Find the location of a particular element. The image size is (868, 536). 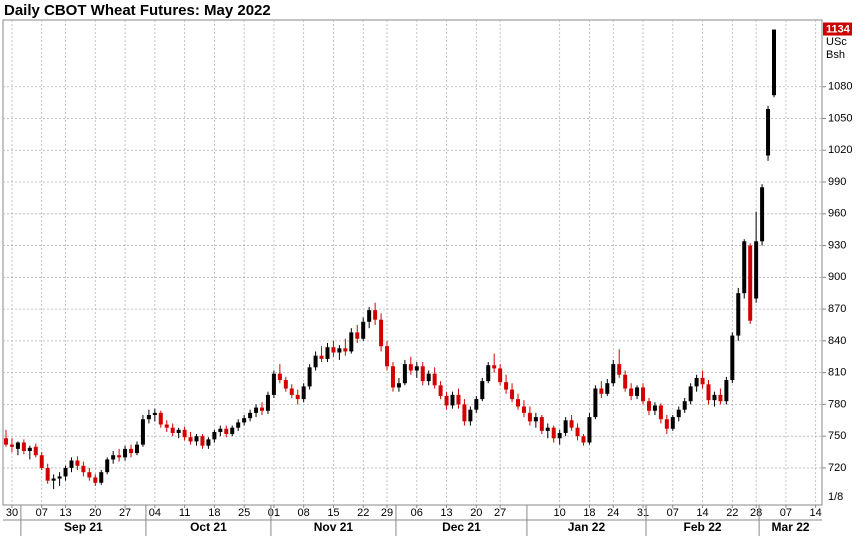

y-tick-label: 1080 is located at coordinates (840, 87).